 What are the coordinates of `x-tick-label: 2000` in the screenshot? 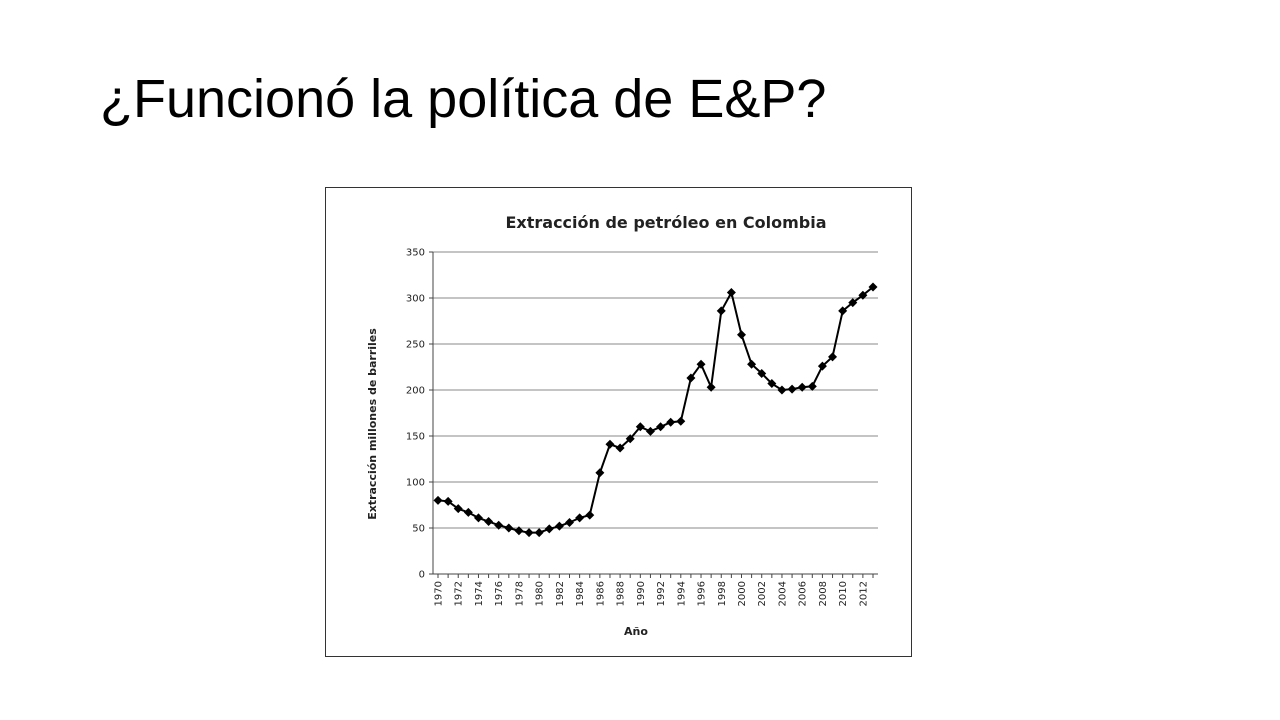 It's located at (742, 593).